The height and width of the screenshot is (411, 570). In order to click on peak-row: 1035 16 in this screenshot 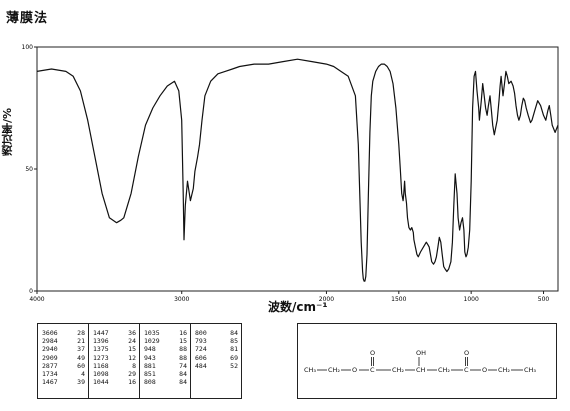, I will do `click(165, 333)`.